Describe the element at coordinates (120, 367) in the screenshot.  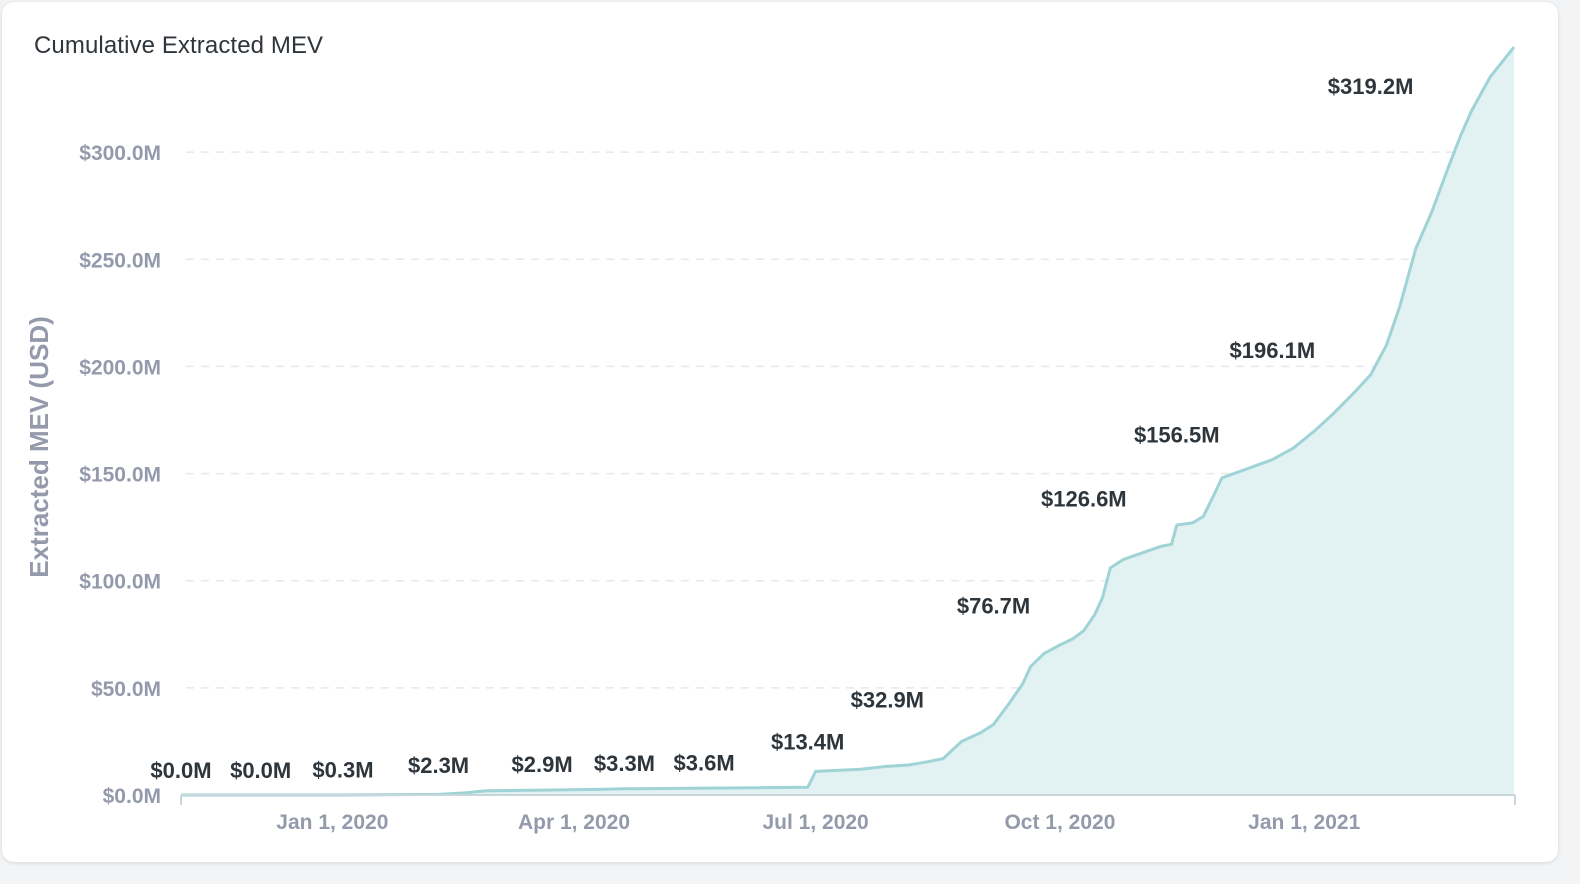
I see `y-tick-label: $200.0M` at that location.